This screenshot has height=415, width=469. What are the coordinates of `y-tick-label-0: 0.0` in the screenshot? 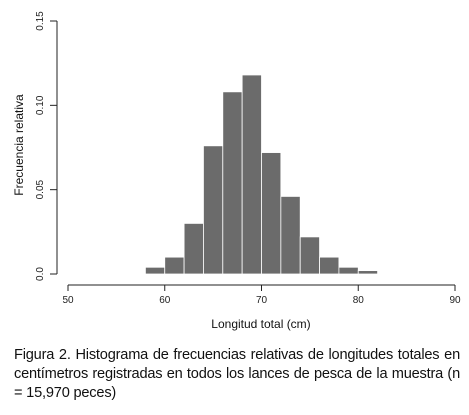 It's located at (40, 274).